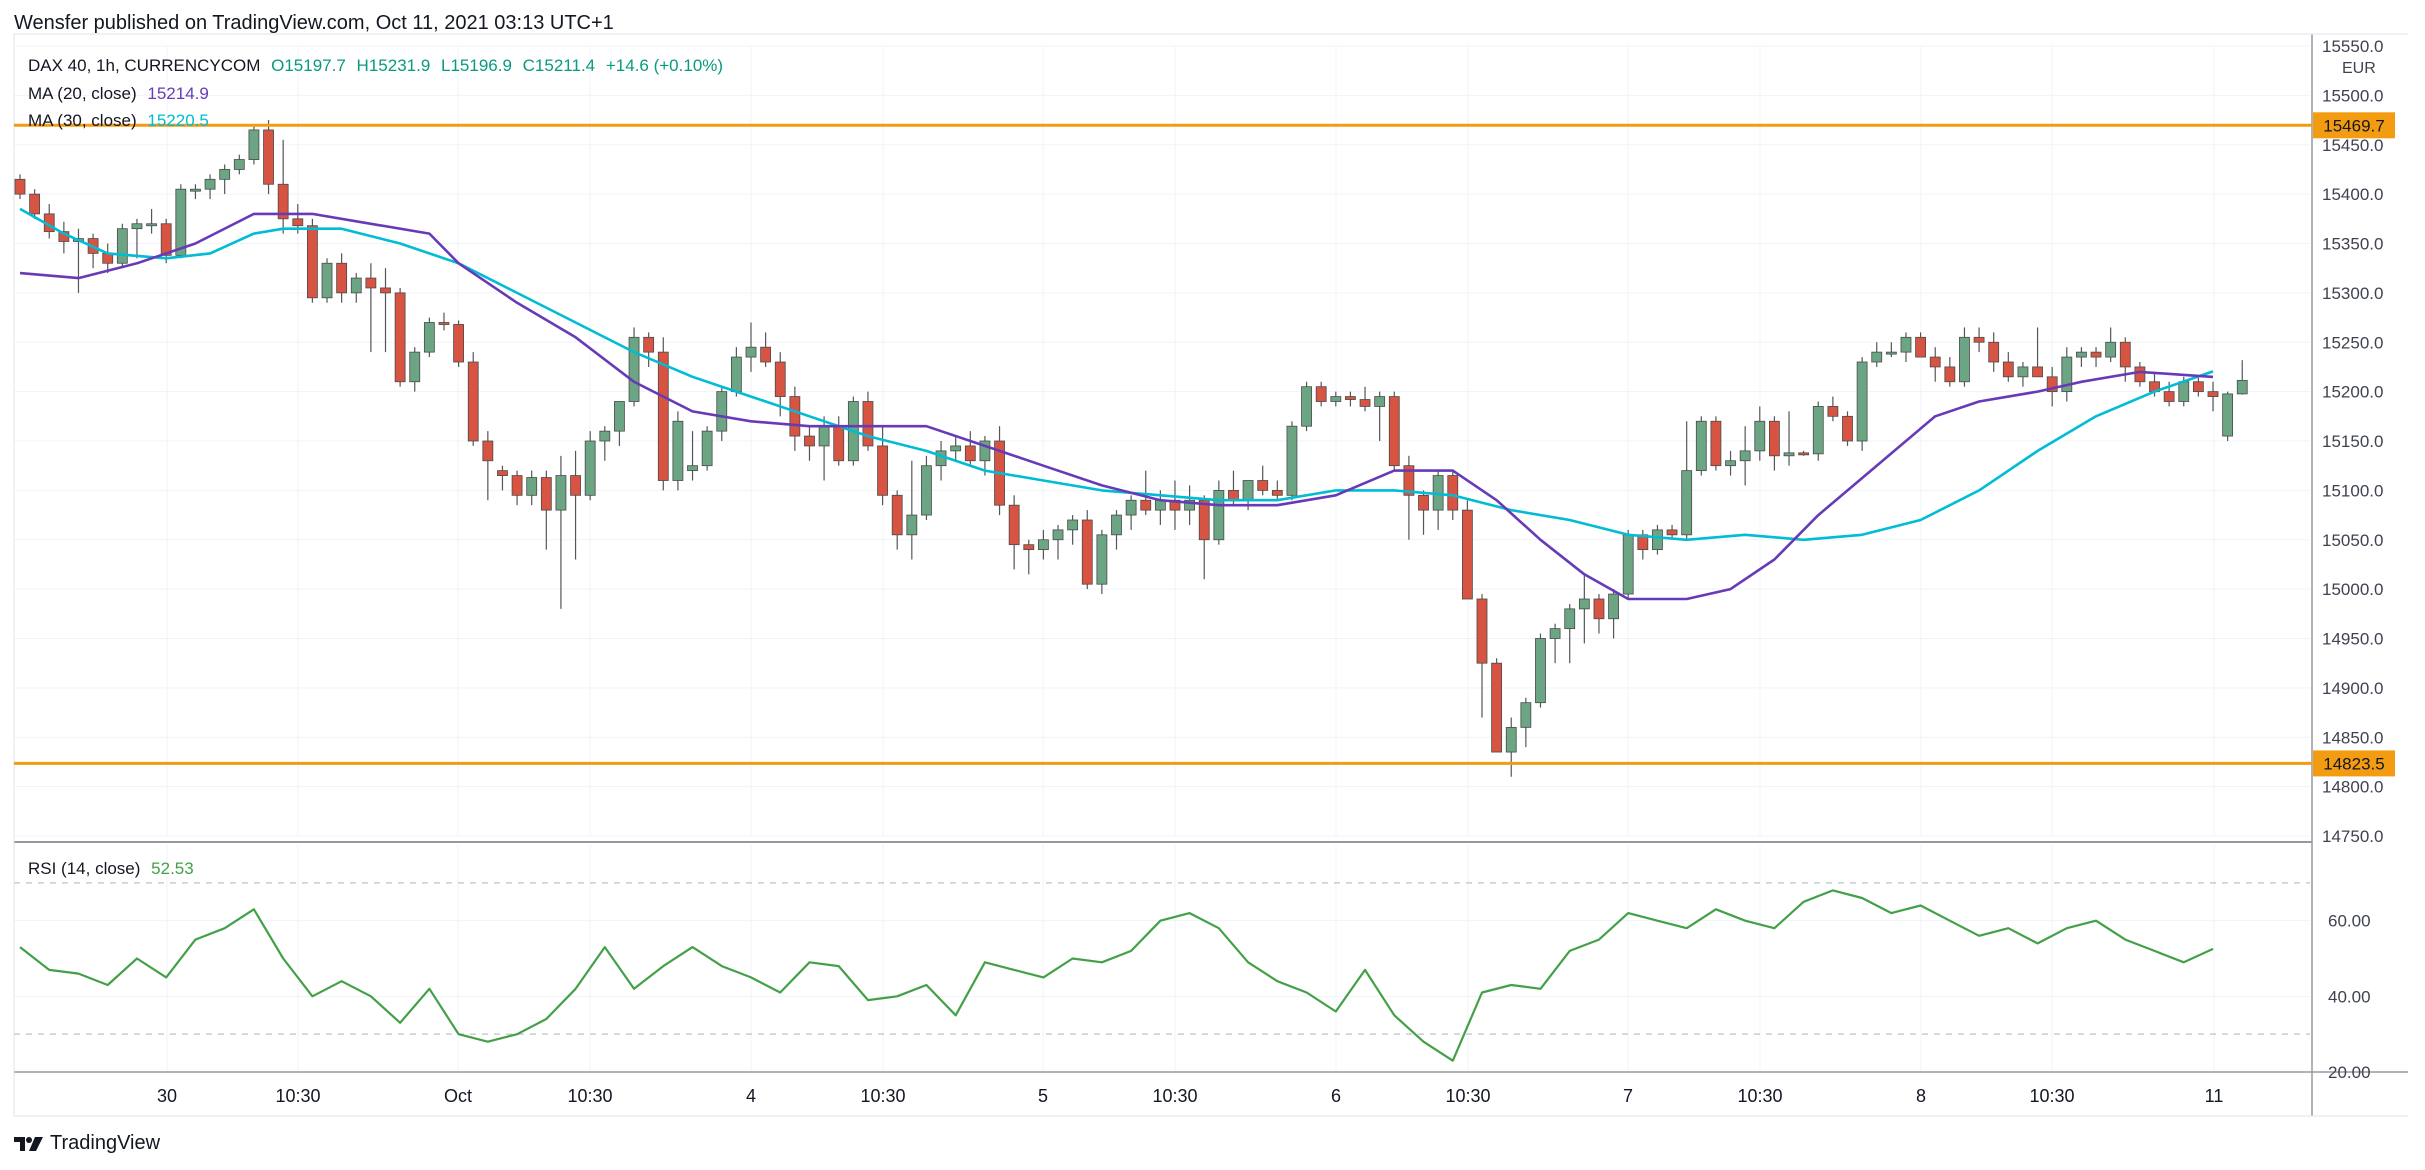 The width and height of the screenshot is (2425, 1170). I want to click on ohlc-close: C15211.4, so click(559, 65).